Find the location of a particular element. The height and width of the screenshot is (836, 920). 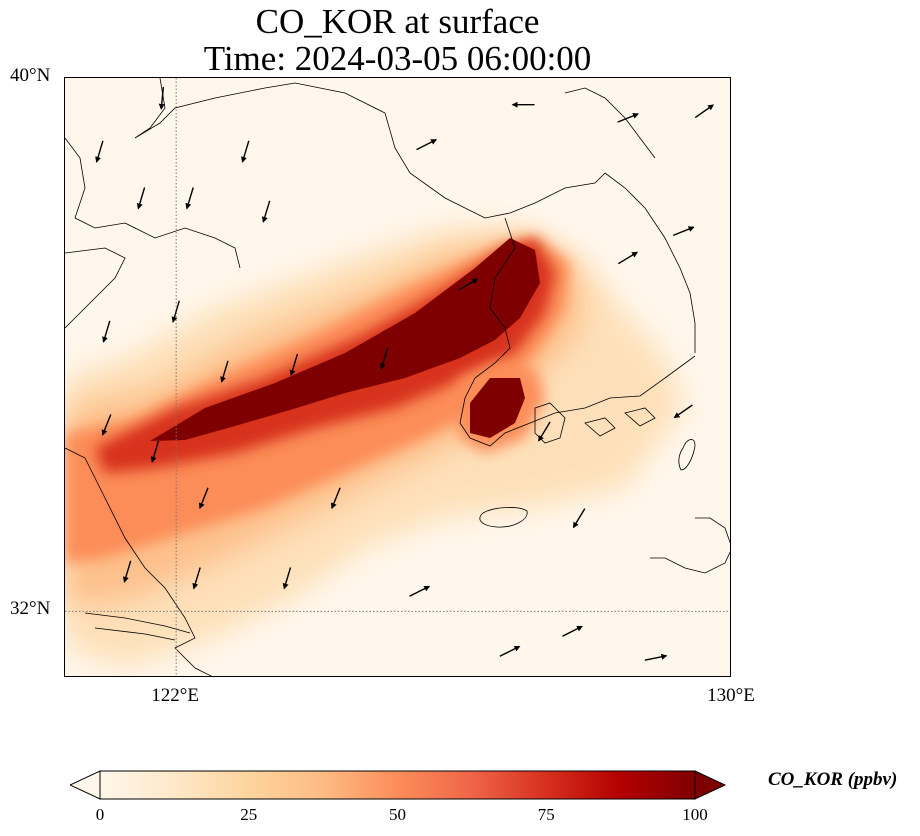

tsushima-island is located at coordinates (687, 455).